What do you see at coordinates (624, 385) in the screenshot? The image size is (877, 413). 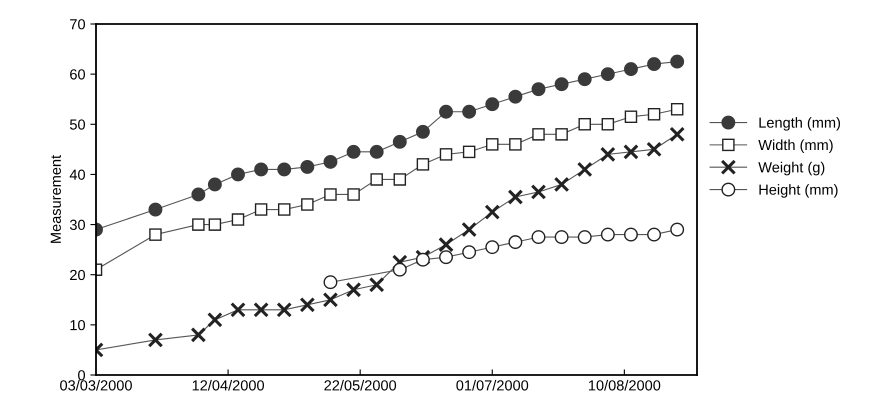 I see `x-tick-label: 10/08/2000` at bounding box center [624, 385].